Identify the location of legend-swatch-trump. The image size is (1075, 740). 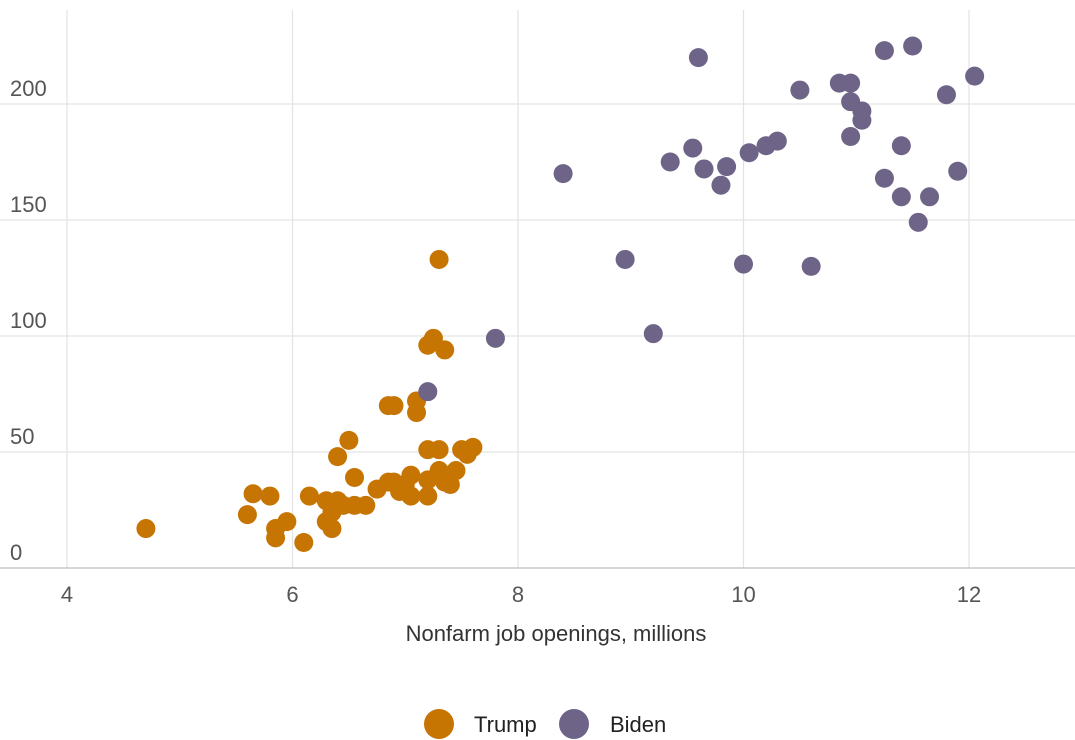
(439, 724).